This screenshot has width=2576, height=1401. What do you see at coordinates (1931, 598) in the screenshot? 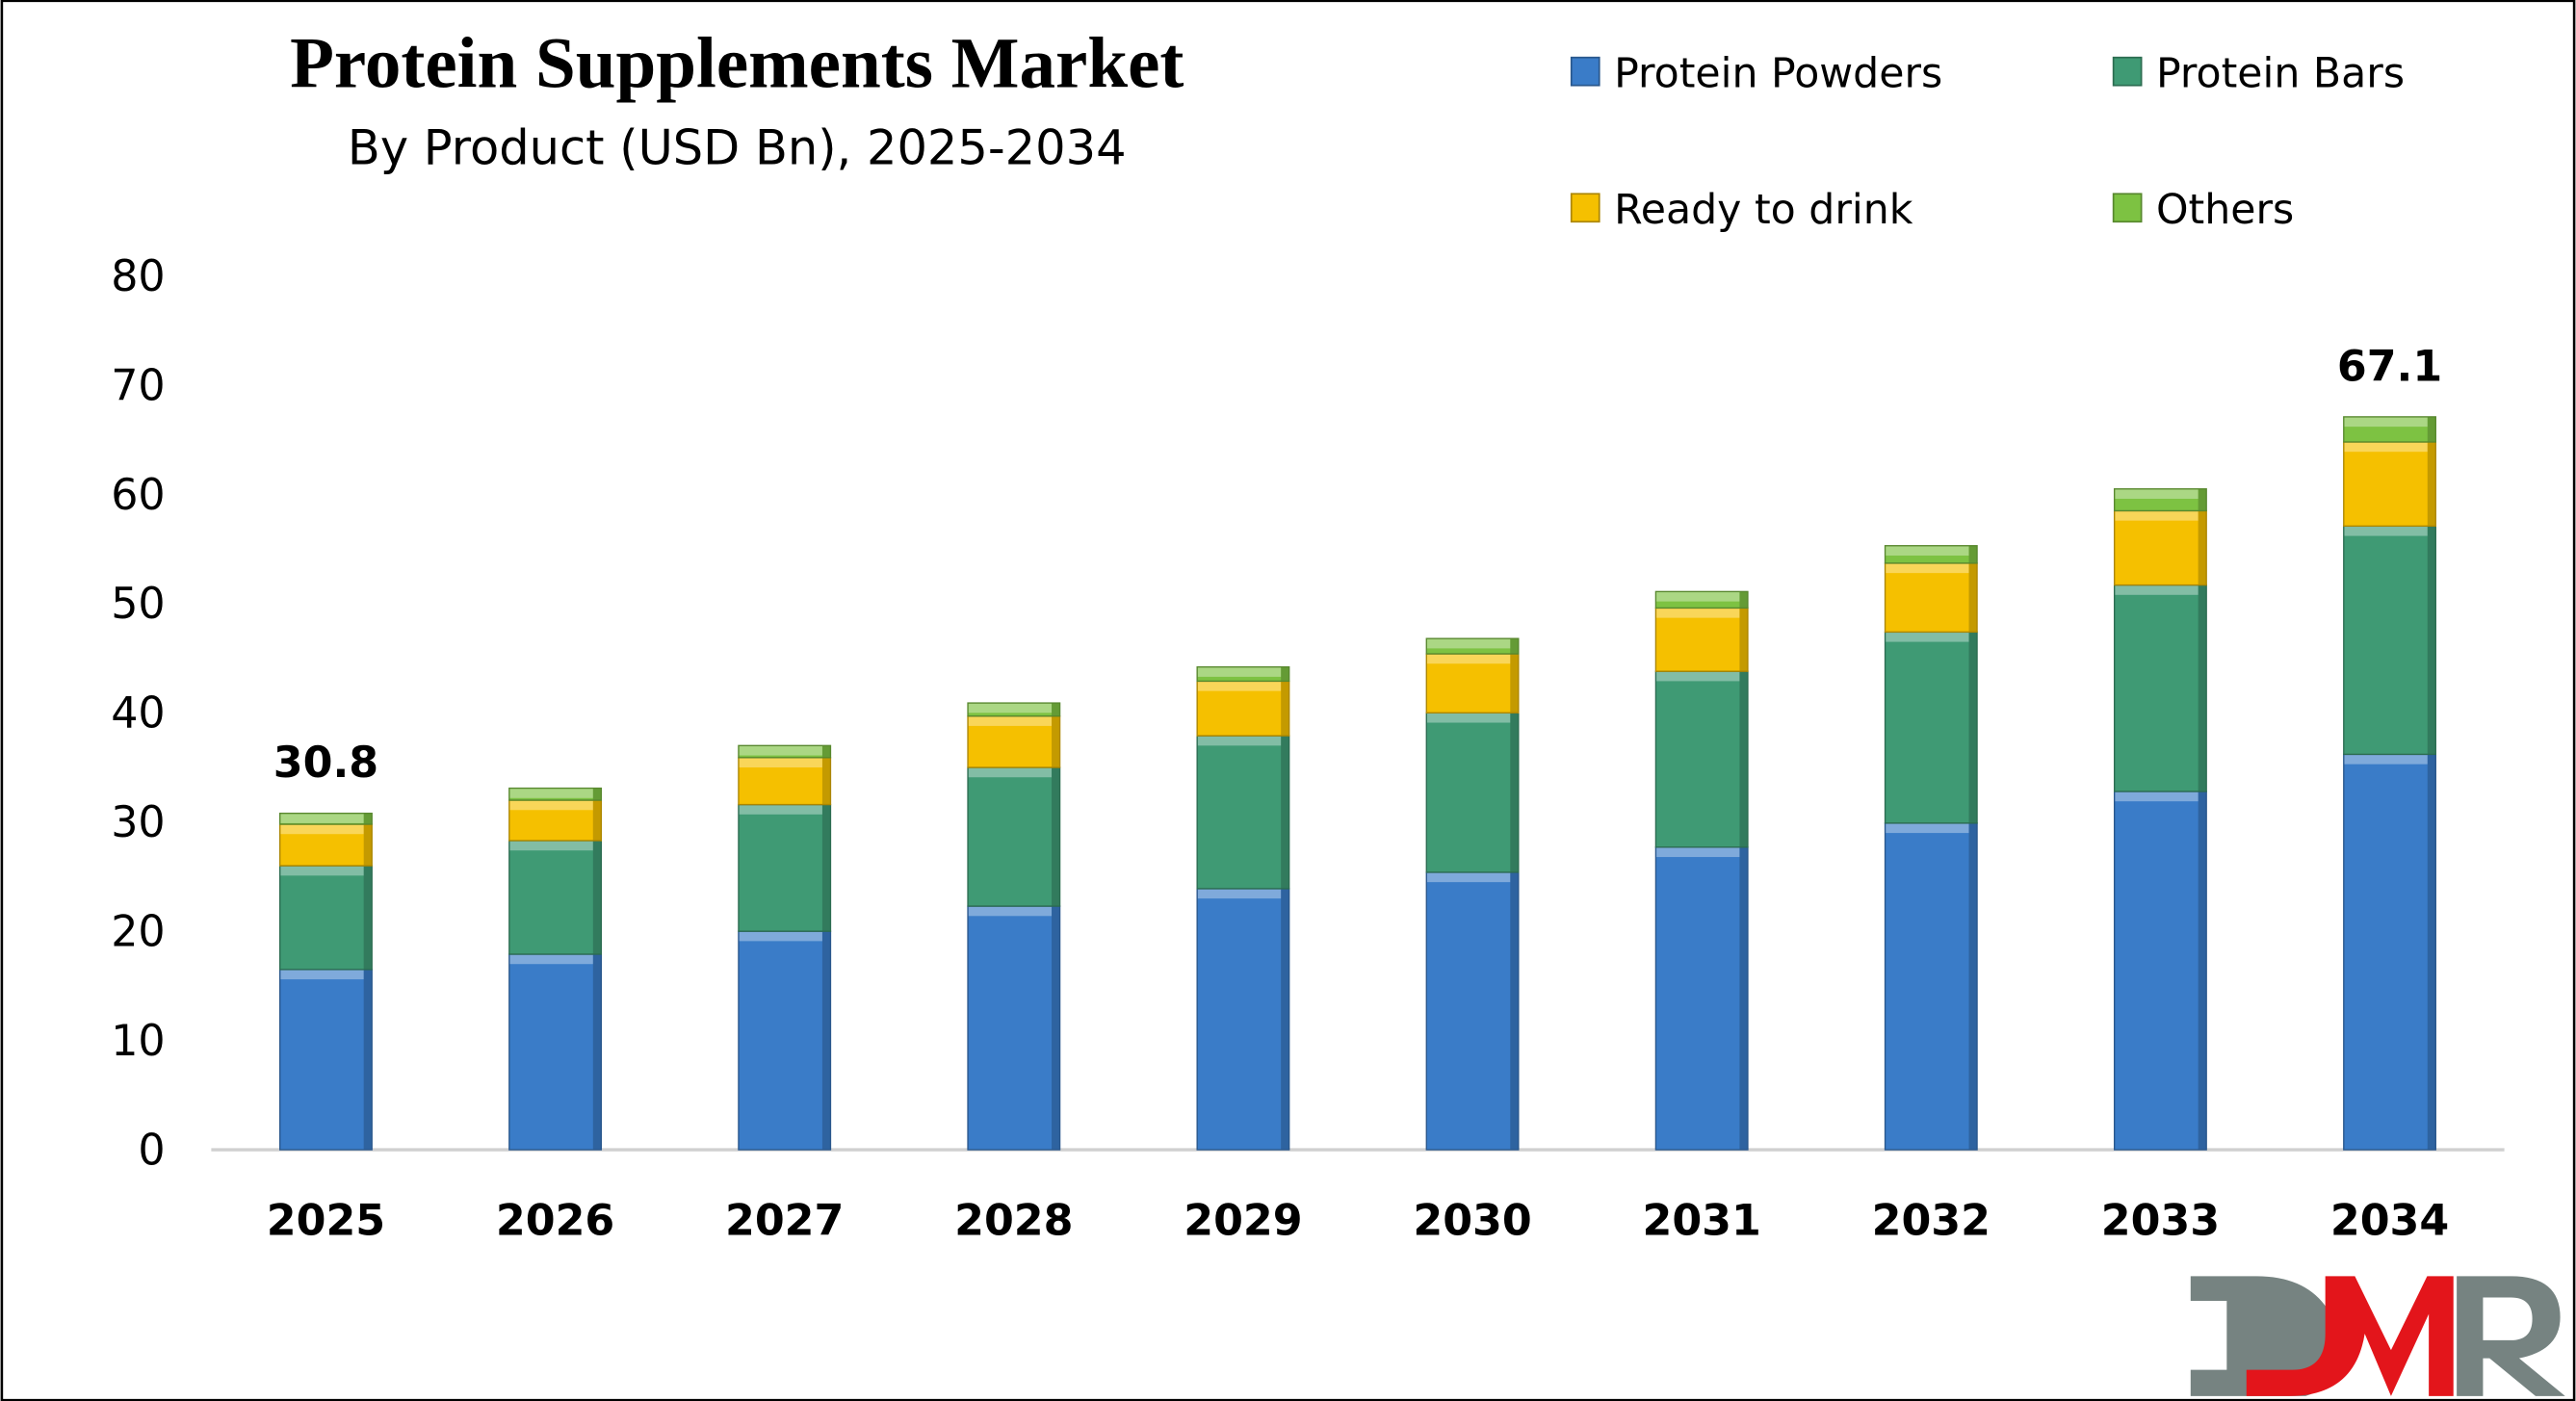
I see `bar-segment-ready-to-drink-2032` at bounding box center [1931, 598].